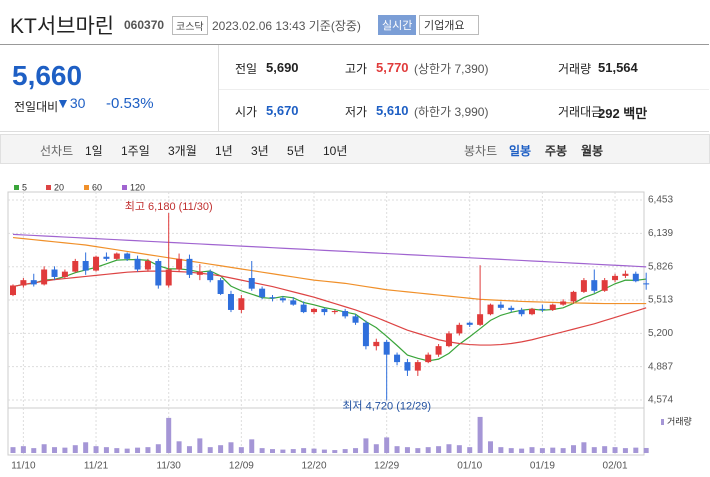 The height and width of the screenshot is (477, 710). What do you see at coordinates (575, 69) in the screenshot?
I see `quote-label: 거래량` at bounding box center [575, 69].